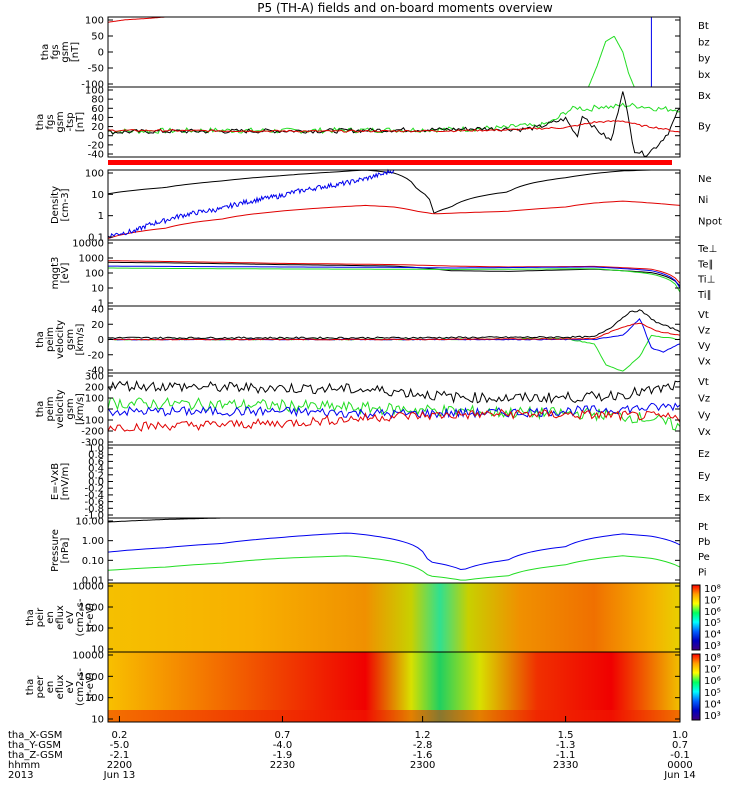 This screenshot has width=750, height=800. I want to click on y-tick-label: 10, so click(97, 720).